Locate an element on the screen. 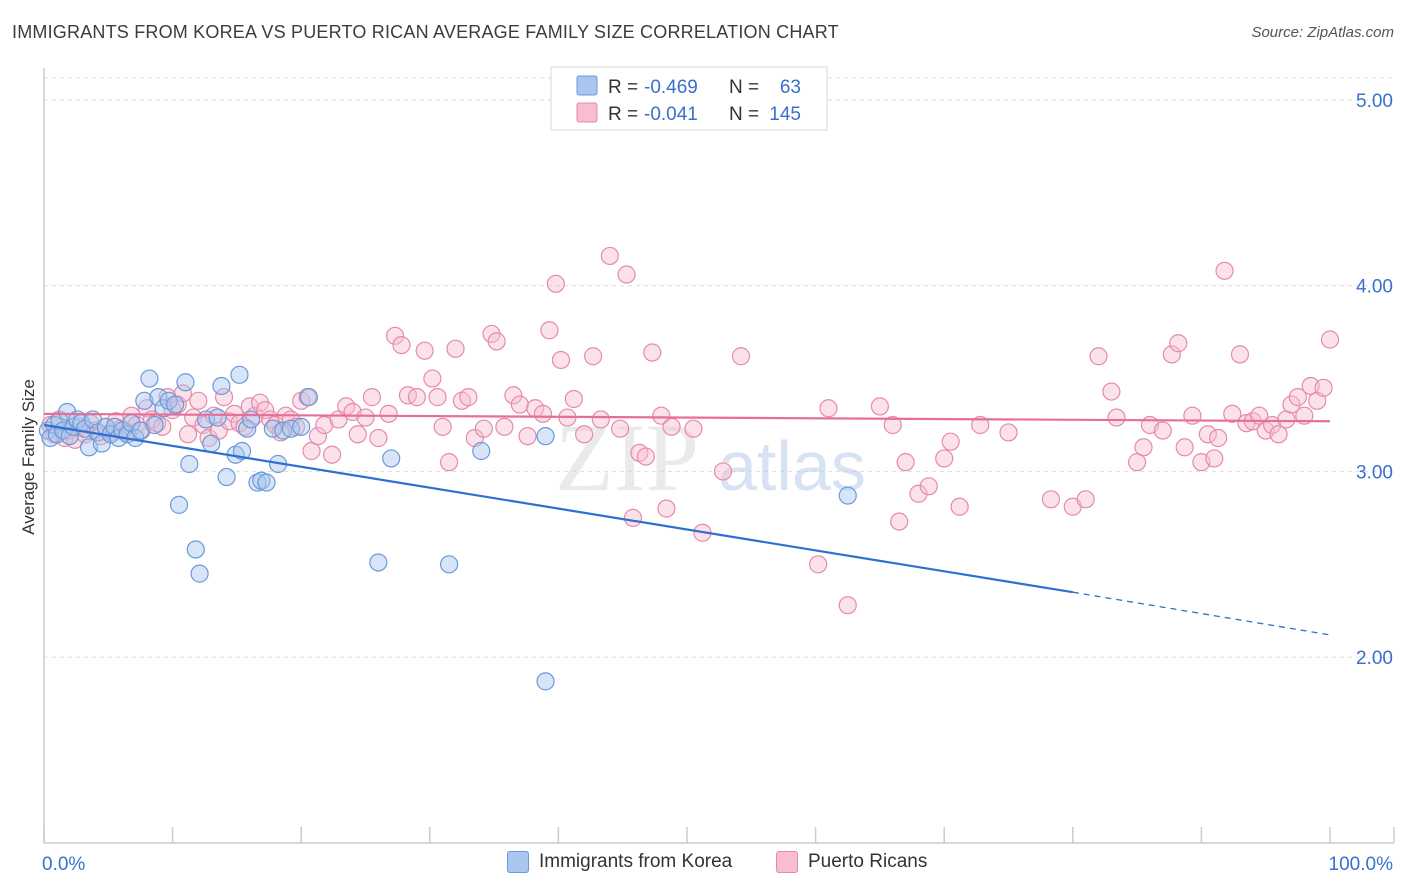 This screenshot has width=1406, height=892. watermark: ZIP atlas is located at coordinates (710, 457).